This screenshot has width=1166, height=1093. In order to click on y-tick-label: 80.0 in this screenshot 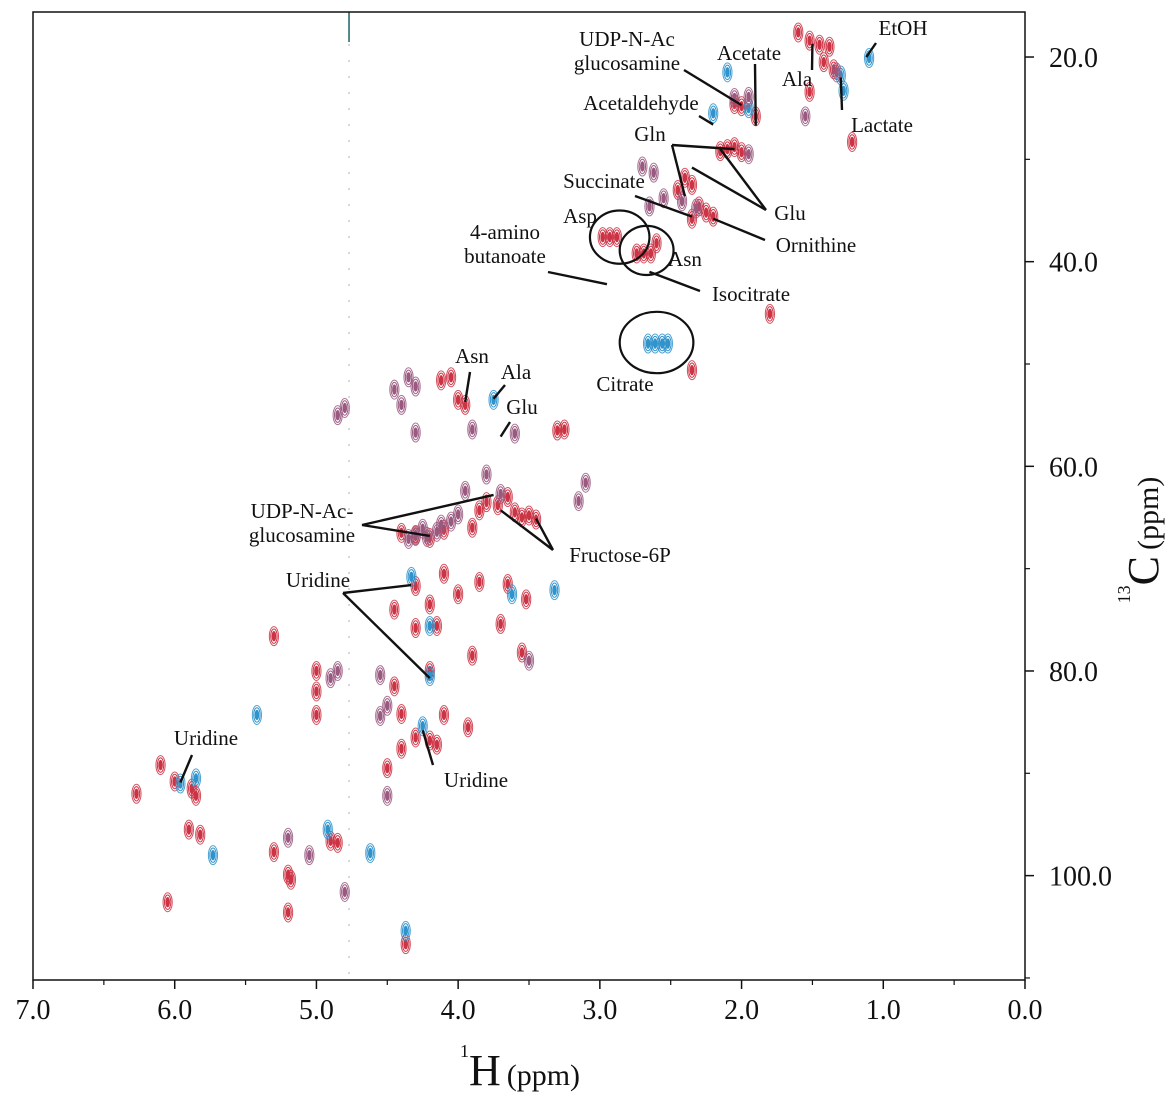, I will do `click(1073, 672)`.